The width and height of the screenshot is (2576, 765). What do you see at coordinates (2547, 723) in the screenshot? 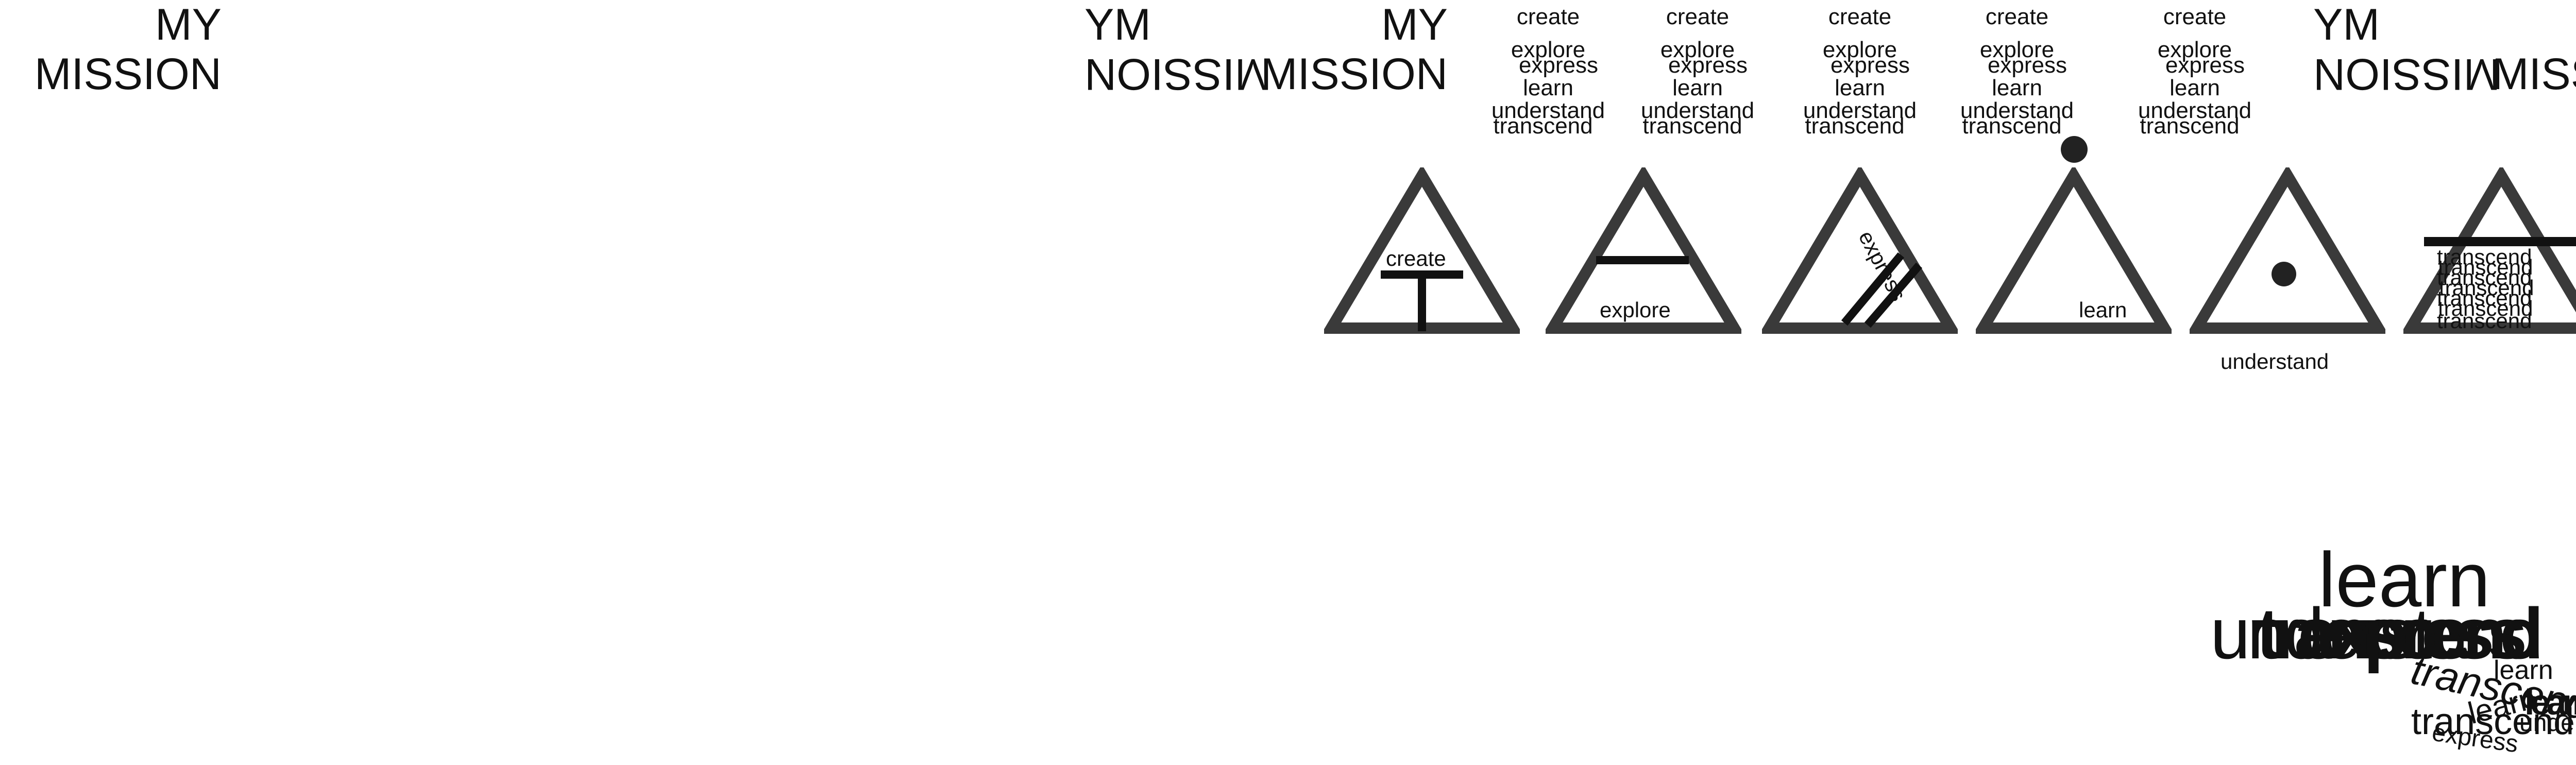
I see `scatter-understand-c: understand` at bounding box center [2547, 723].